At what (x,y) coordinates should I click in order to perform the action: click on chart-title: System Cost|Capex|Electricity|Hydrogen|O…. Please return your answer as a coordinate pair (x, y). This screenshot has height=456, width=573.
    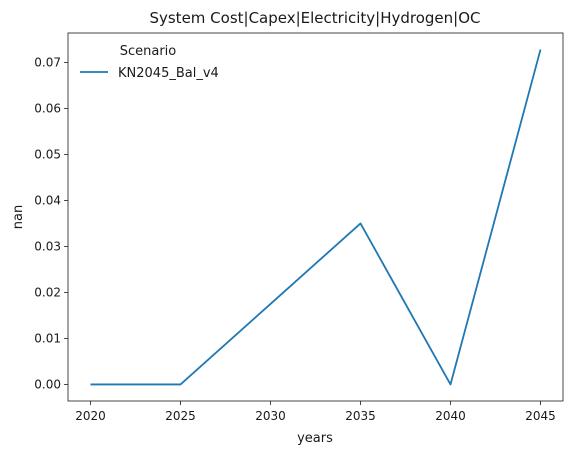
    Looking at the image, I should click on (314, 18).